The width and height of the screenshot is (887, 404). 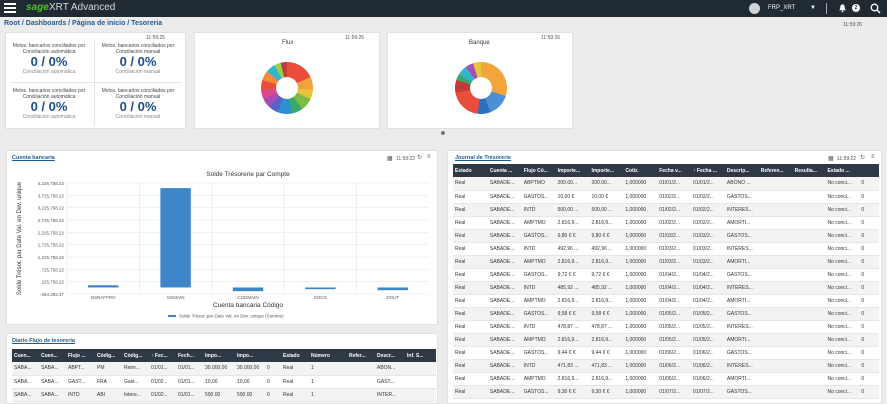 What do you see at coordinates (551, 38) in the screenshot?
I see `banque-time: 11:59:26` at bounding box center [551, 38].